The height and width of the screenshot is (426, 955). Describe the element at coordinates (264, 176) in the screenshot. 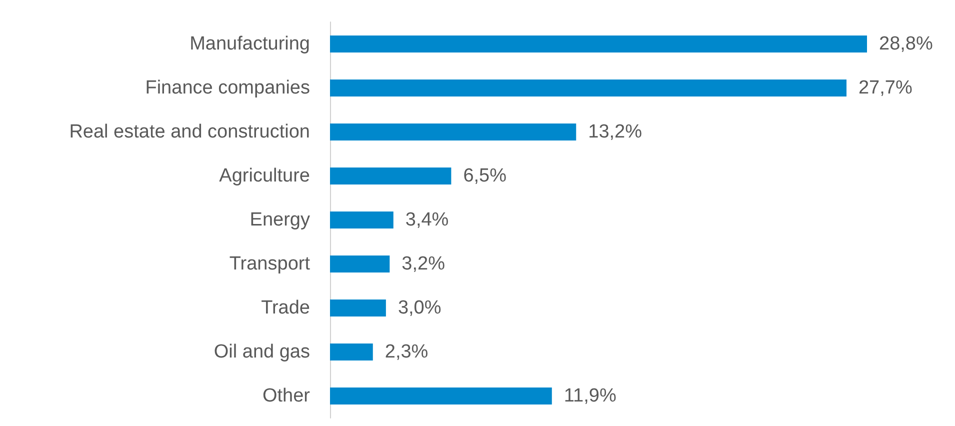

I see `y-tick-label: Agriculture` at that location.